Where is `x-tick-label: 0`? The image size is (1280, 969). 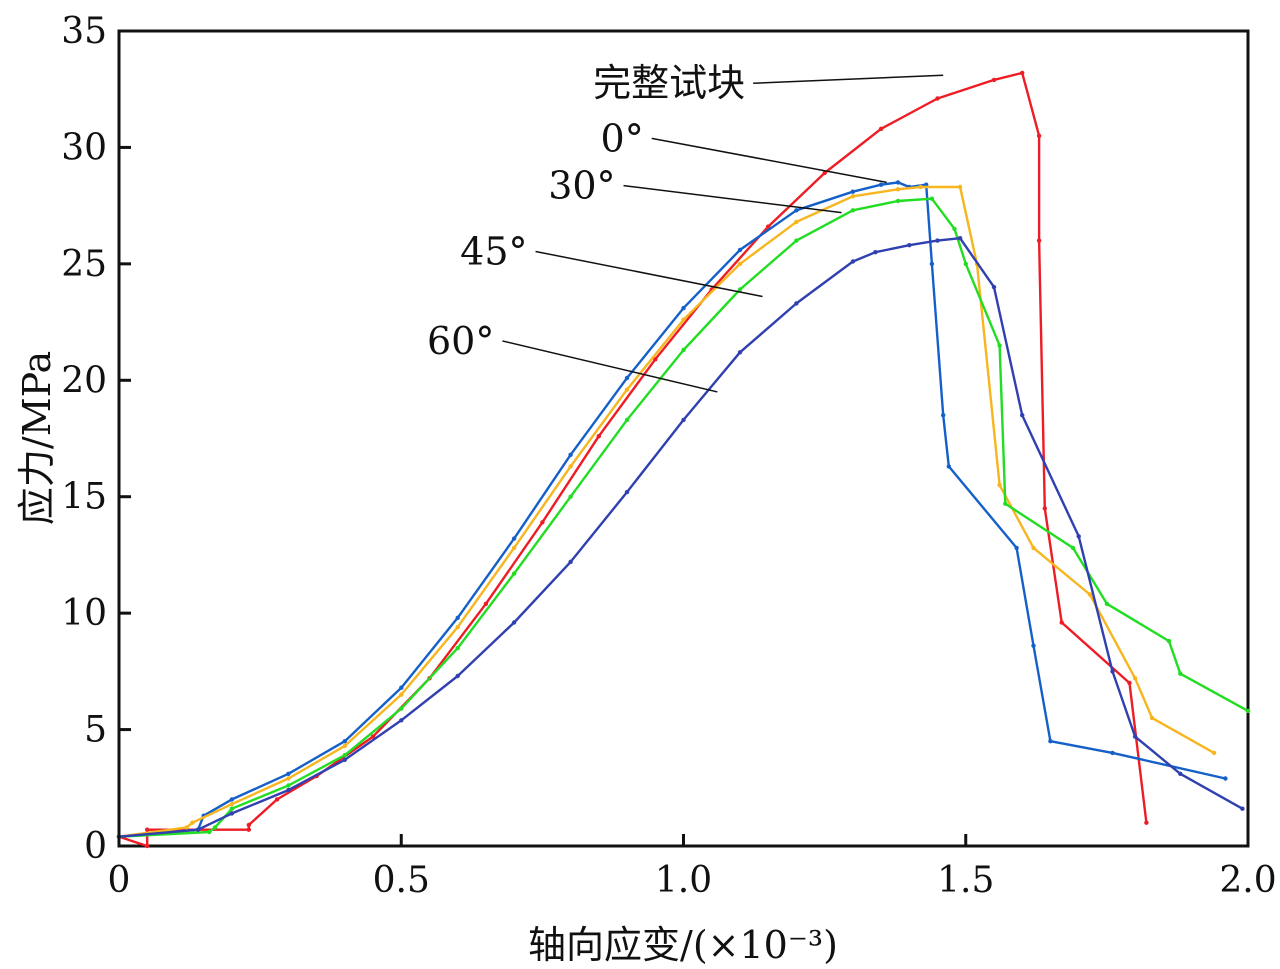 x-tick-label: 0 is located at coordinates (119, 880).